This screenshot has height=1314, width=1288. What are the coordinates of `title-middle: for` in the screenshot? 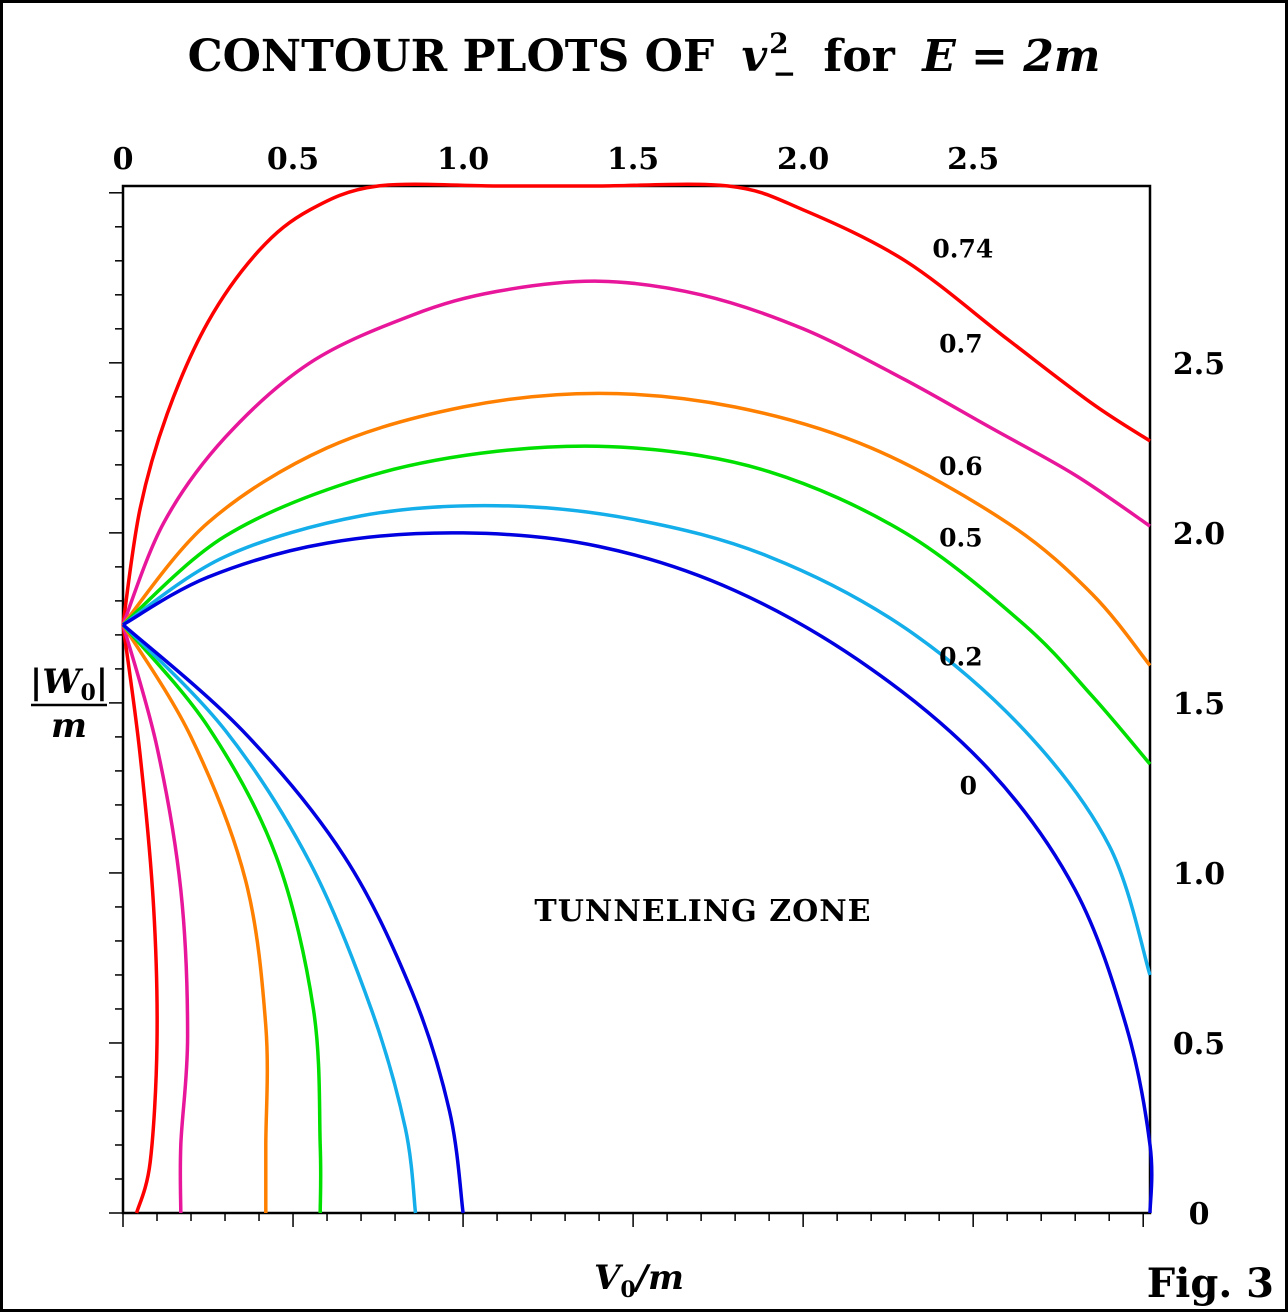 It's located at (859, 56).